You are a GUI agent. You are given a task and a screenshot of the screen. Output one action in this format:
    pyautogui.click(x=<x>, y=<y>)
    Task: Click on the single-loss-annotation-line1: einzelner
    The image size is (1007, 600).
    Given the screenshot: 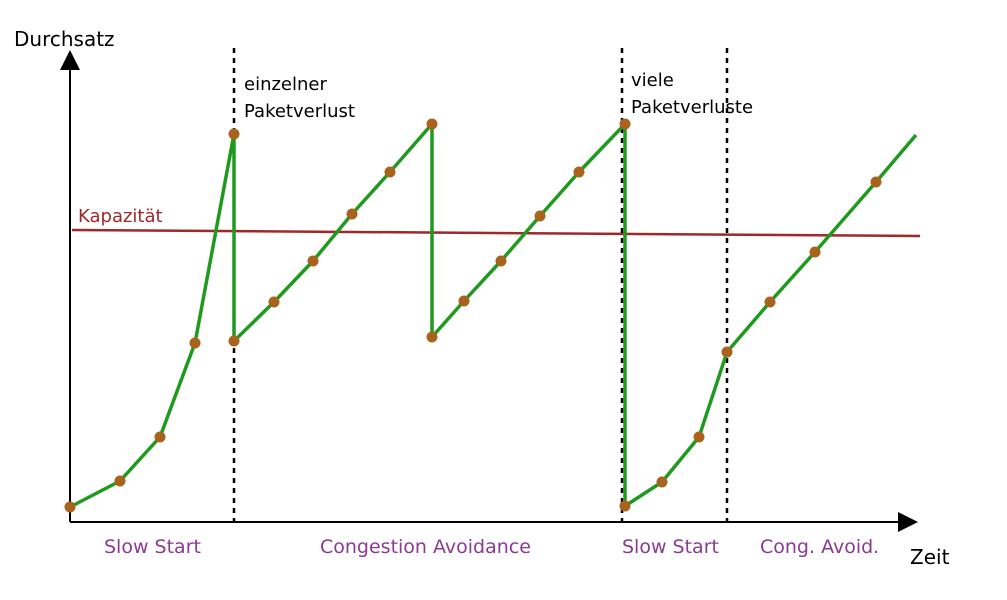 What is the action you would take?
    pyautogui.click(x=285, y=84)
    